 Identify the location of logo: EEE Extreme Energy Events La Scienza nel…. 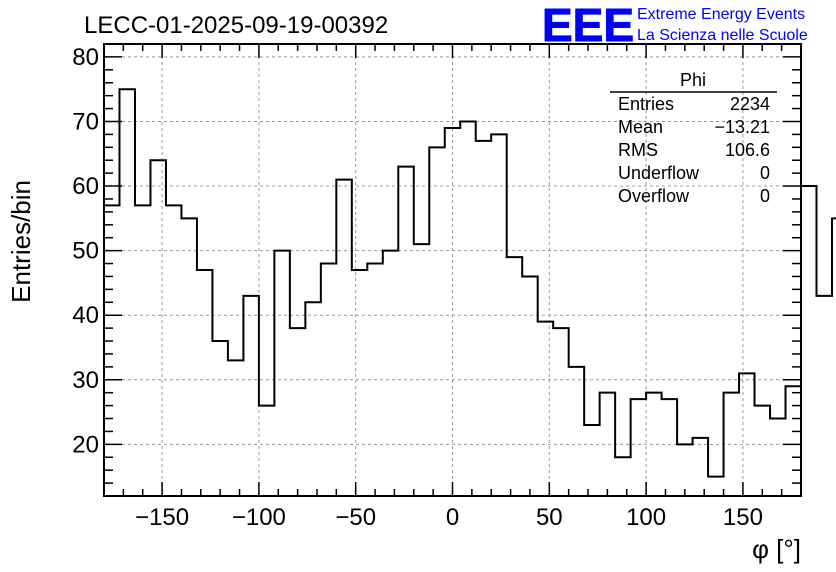
(675, 26).